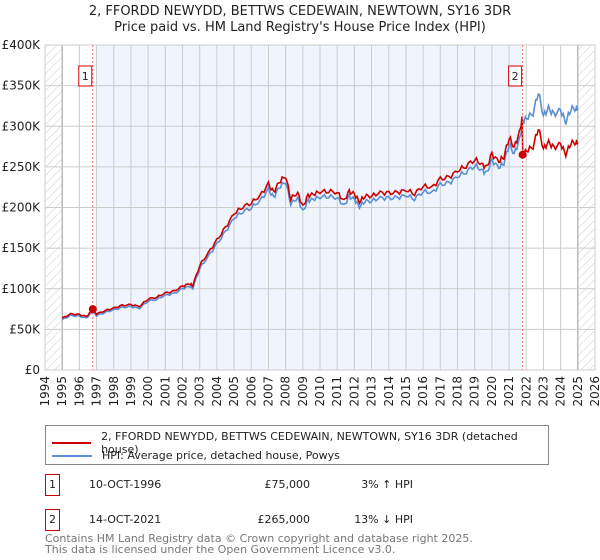 This screenshot has width=600, height=560. I want to click on y-tick-label: £350K, so click(22, 86).